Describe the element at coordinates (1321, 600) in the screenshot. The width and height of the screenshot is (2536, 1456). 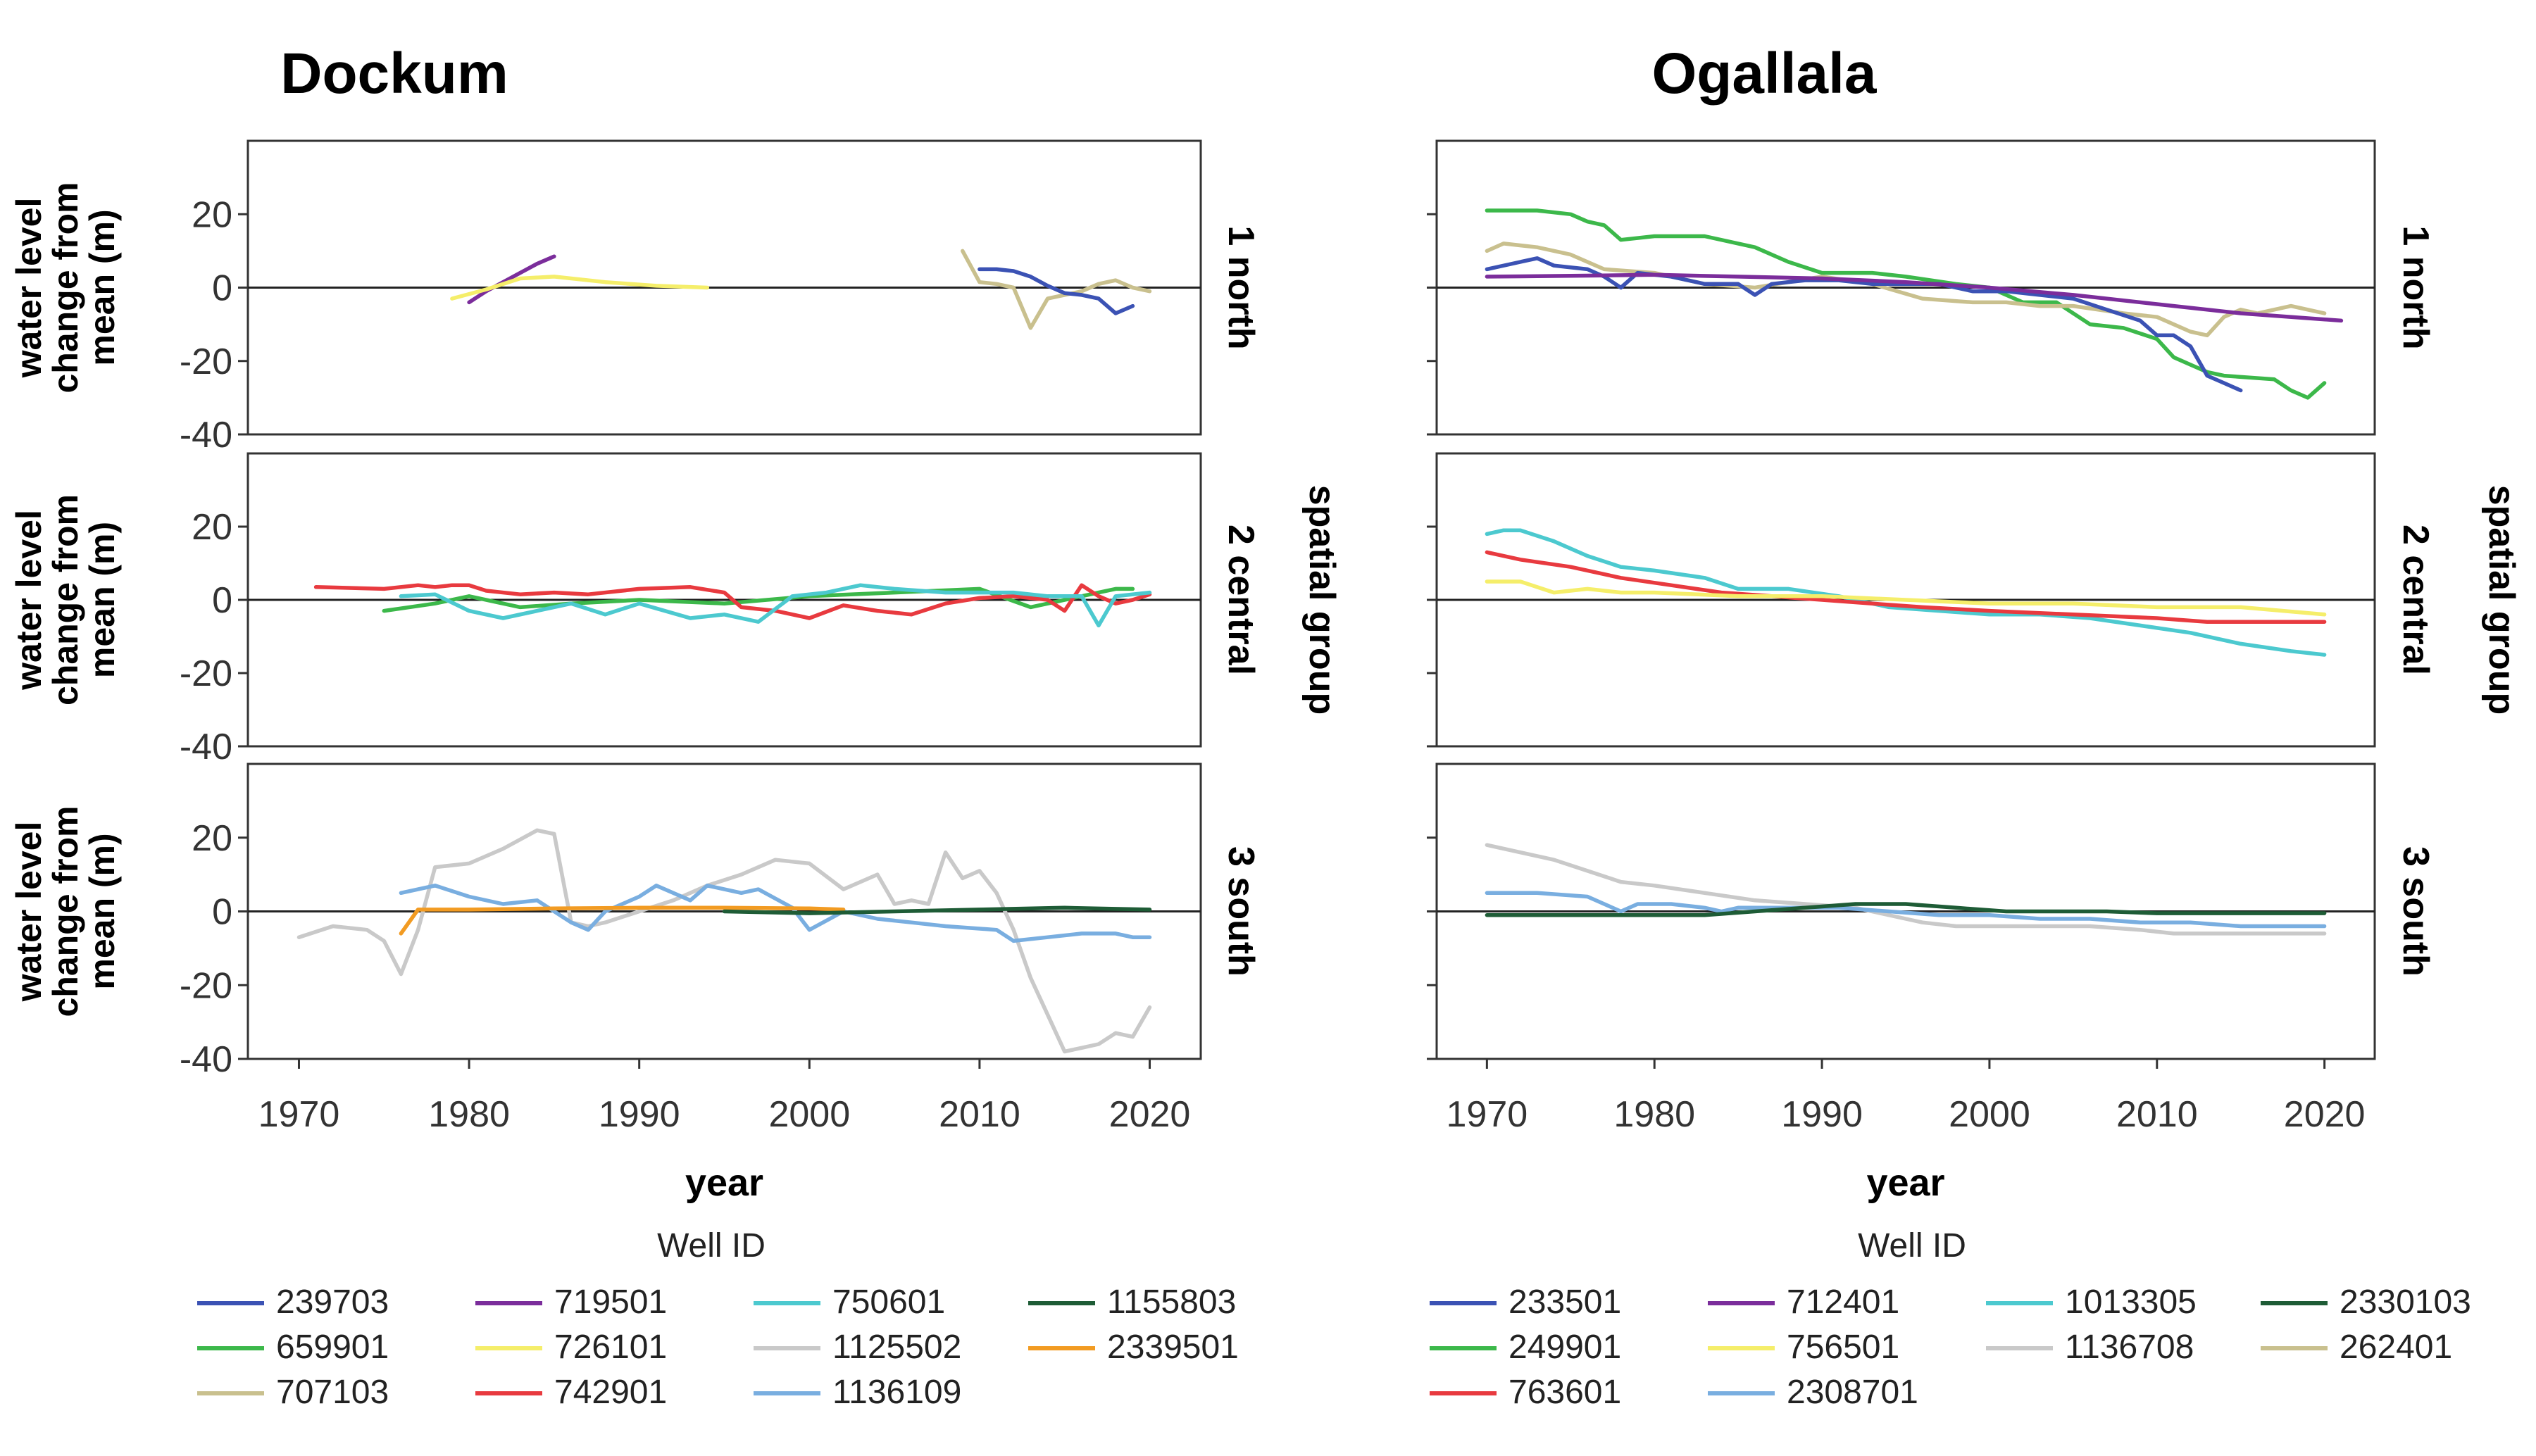
I see `spatial-group-label: spatial group` at that location.